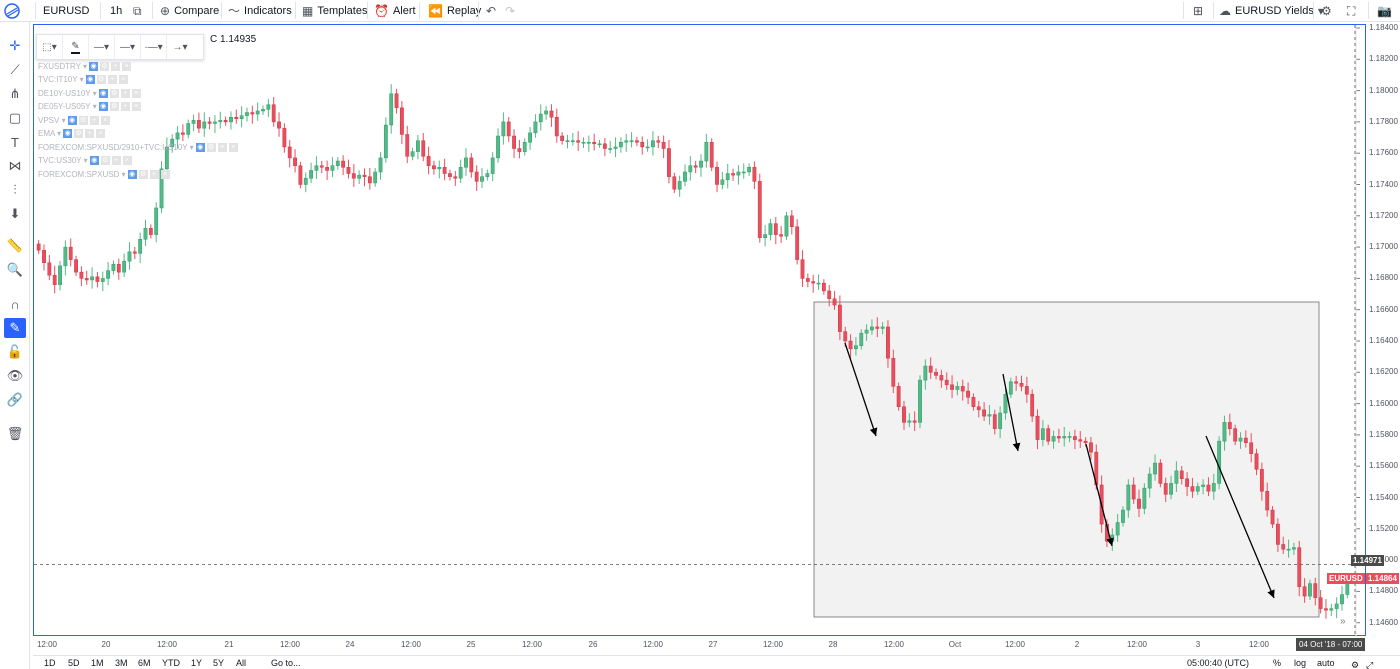 The height and width of the screenshot is (669, 1400). I want to click on line-style-button: —▾, so click(128, 47).